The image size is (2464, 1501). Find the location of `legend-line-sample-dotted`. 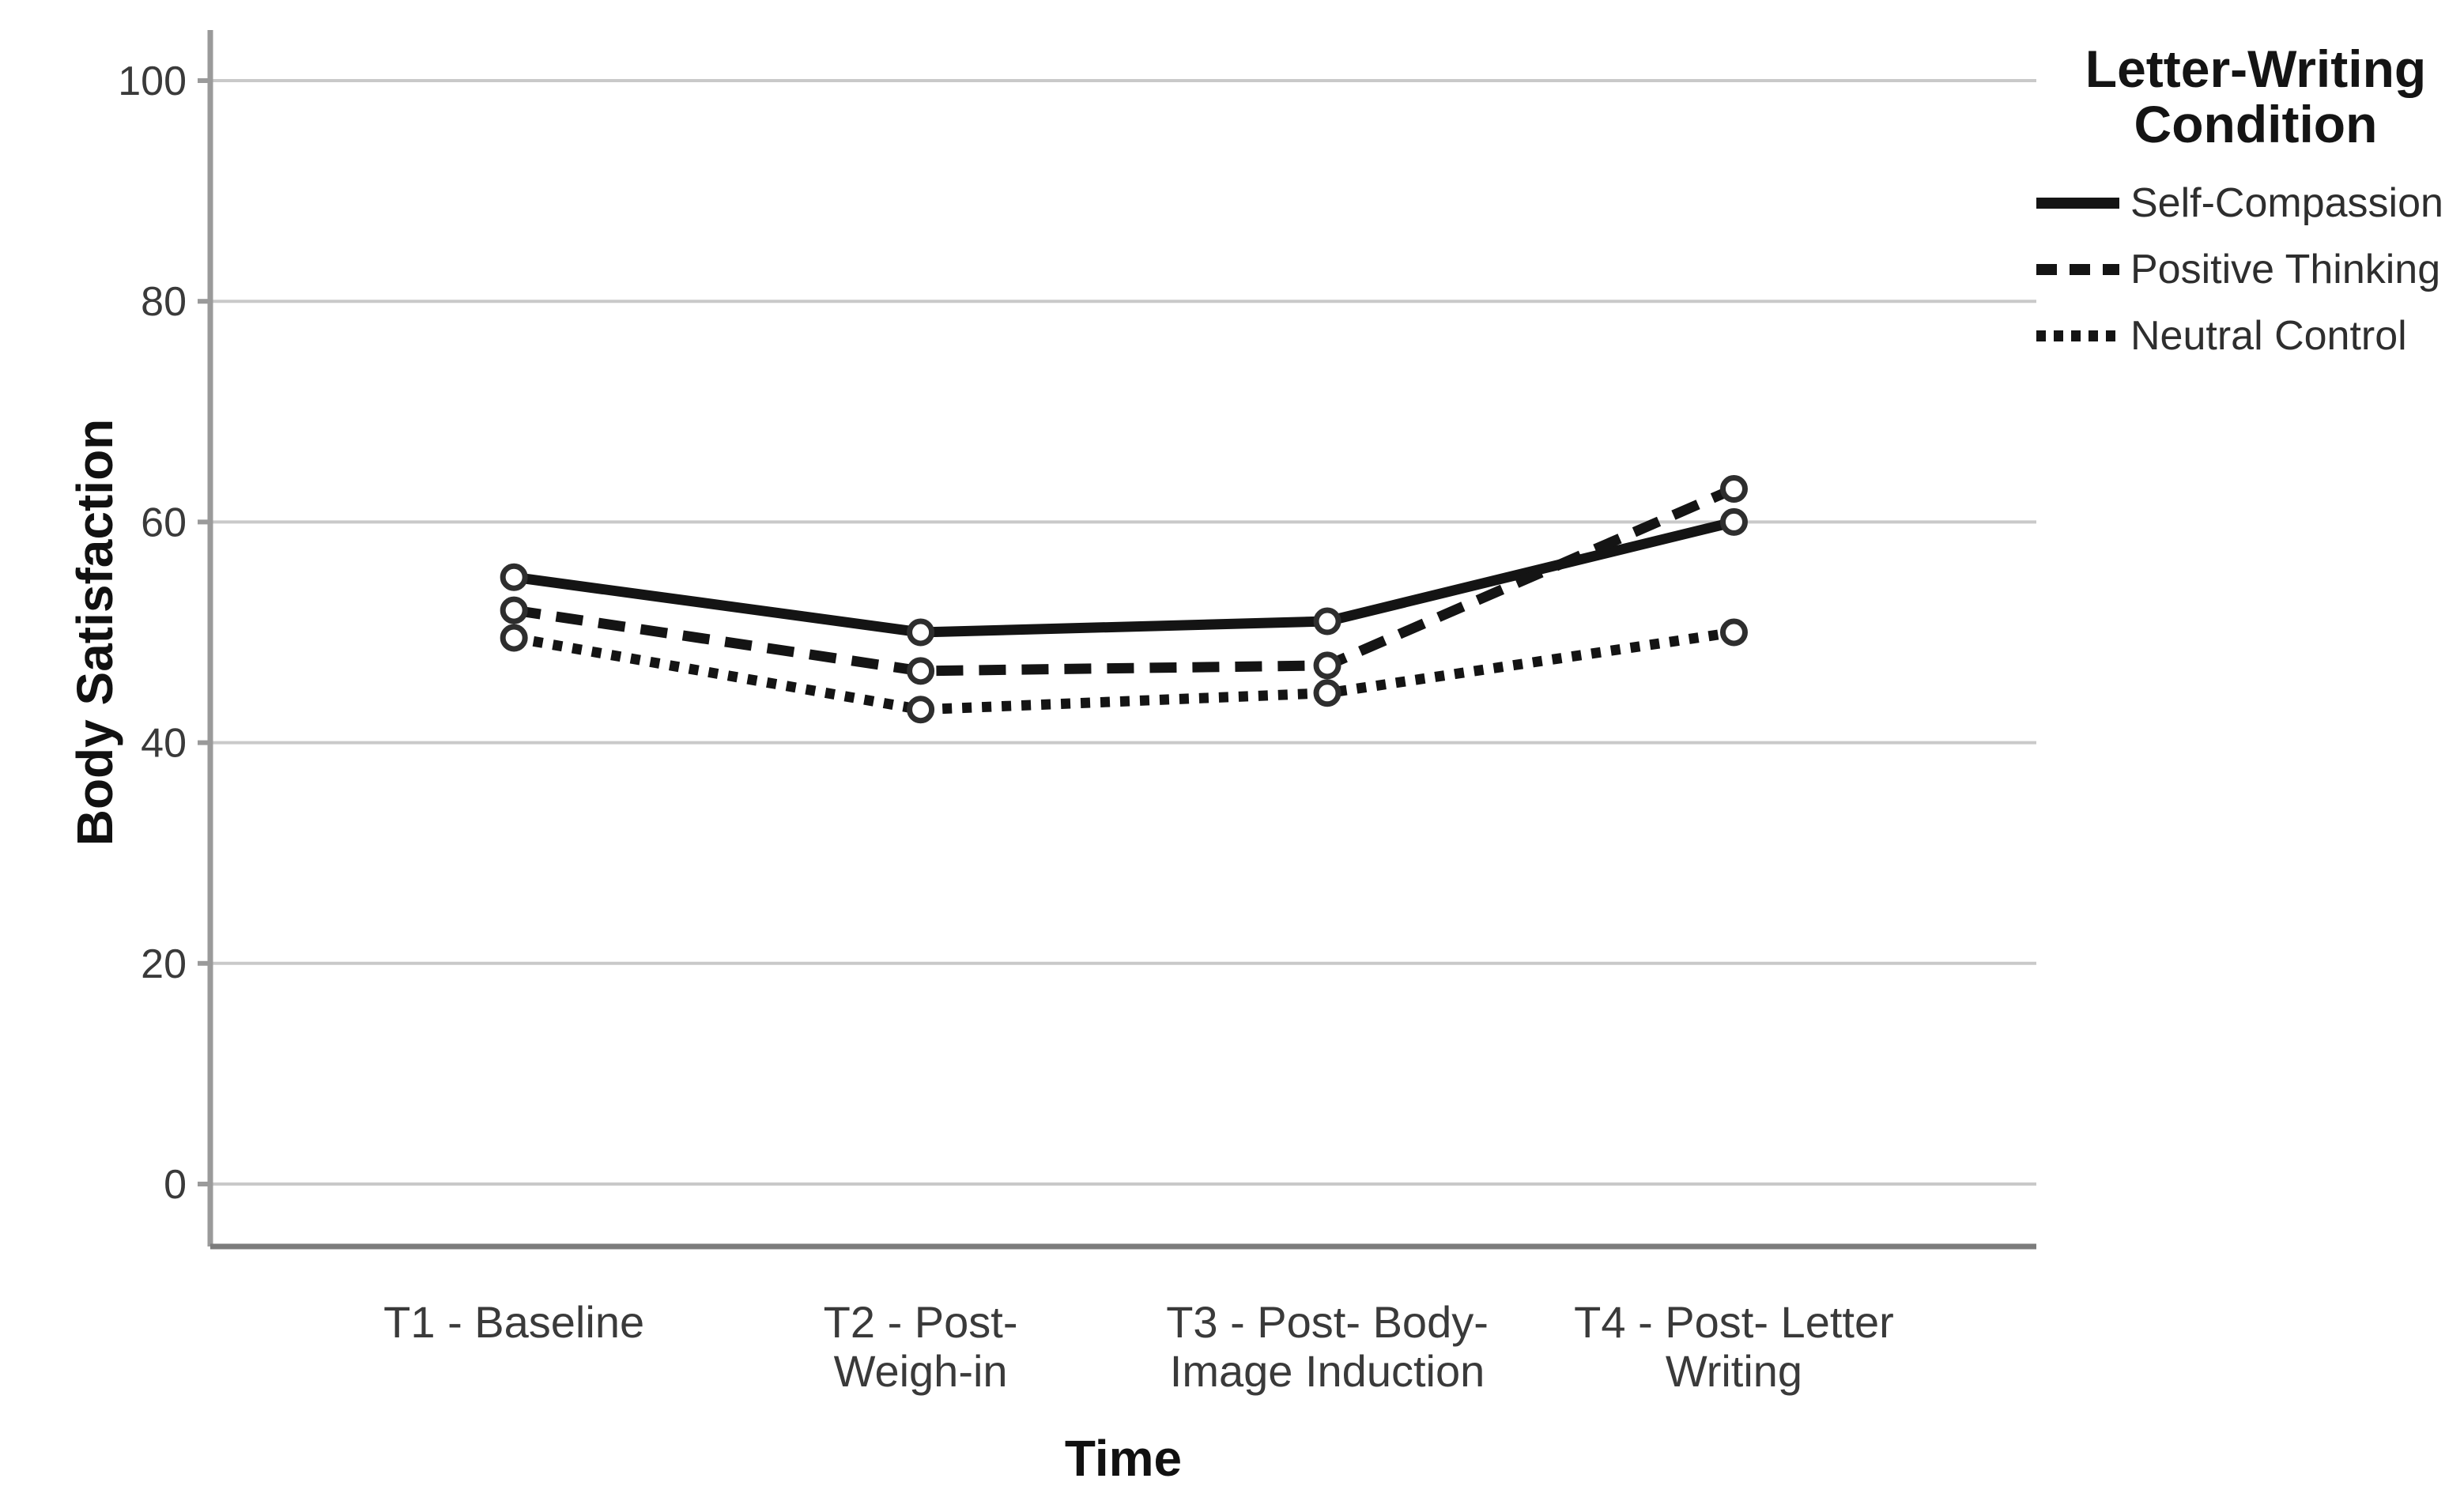

legend-line-sample-dotted is located at coordinates (2077, 335).